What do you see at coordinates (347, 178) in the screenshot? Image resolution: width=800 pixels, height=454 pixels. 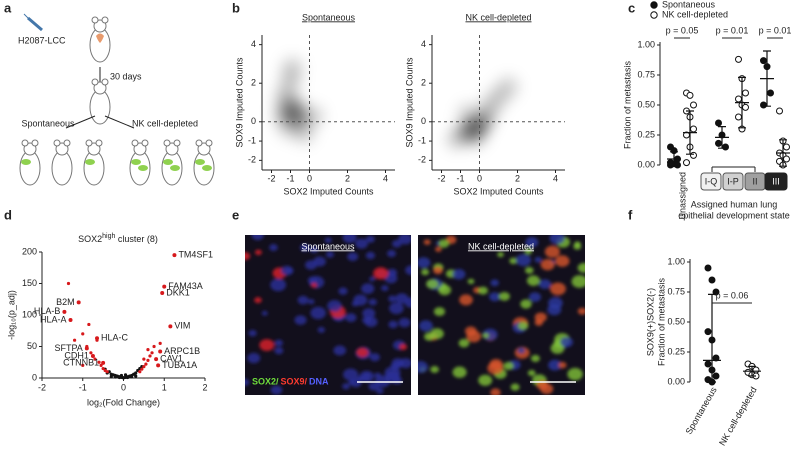 I see `x-tick-label: 2` at bounding box center [347, 178].